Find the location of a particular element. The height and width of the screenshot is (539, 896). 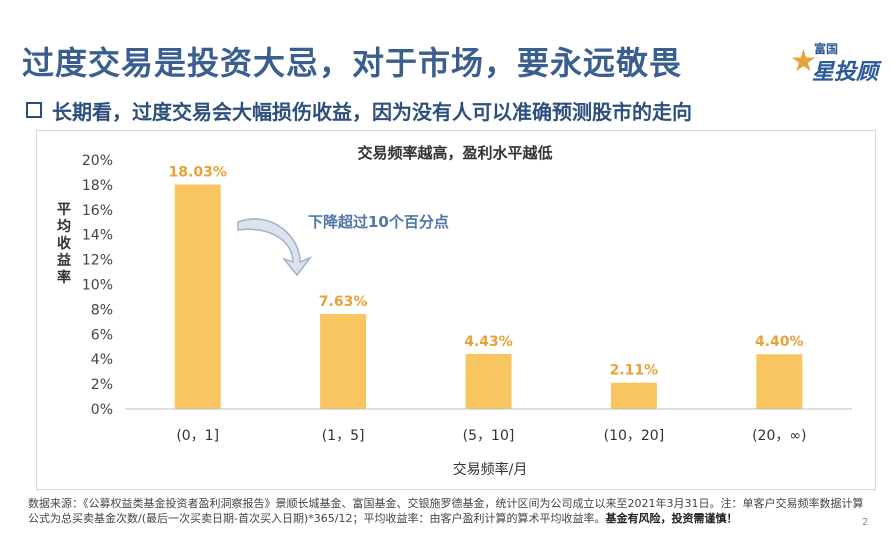

brand-logo: ★ 富国 星投顾 is located at coordinates (835, 61).